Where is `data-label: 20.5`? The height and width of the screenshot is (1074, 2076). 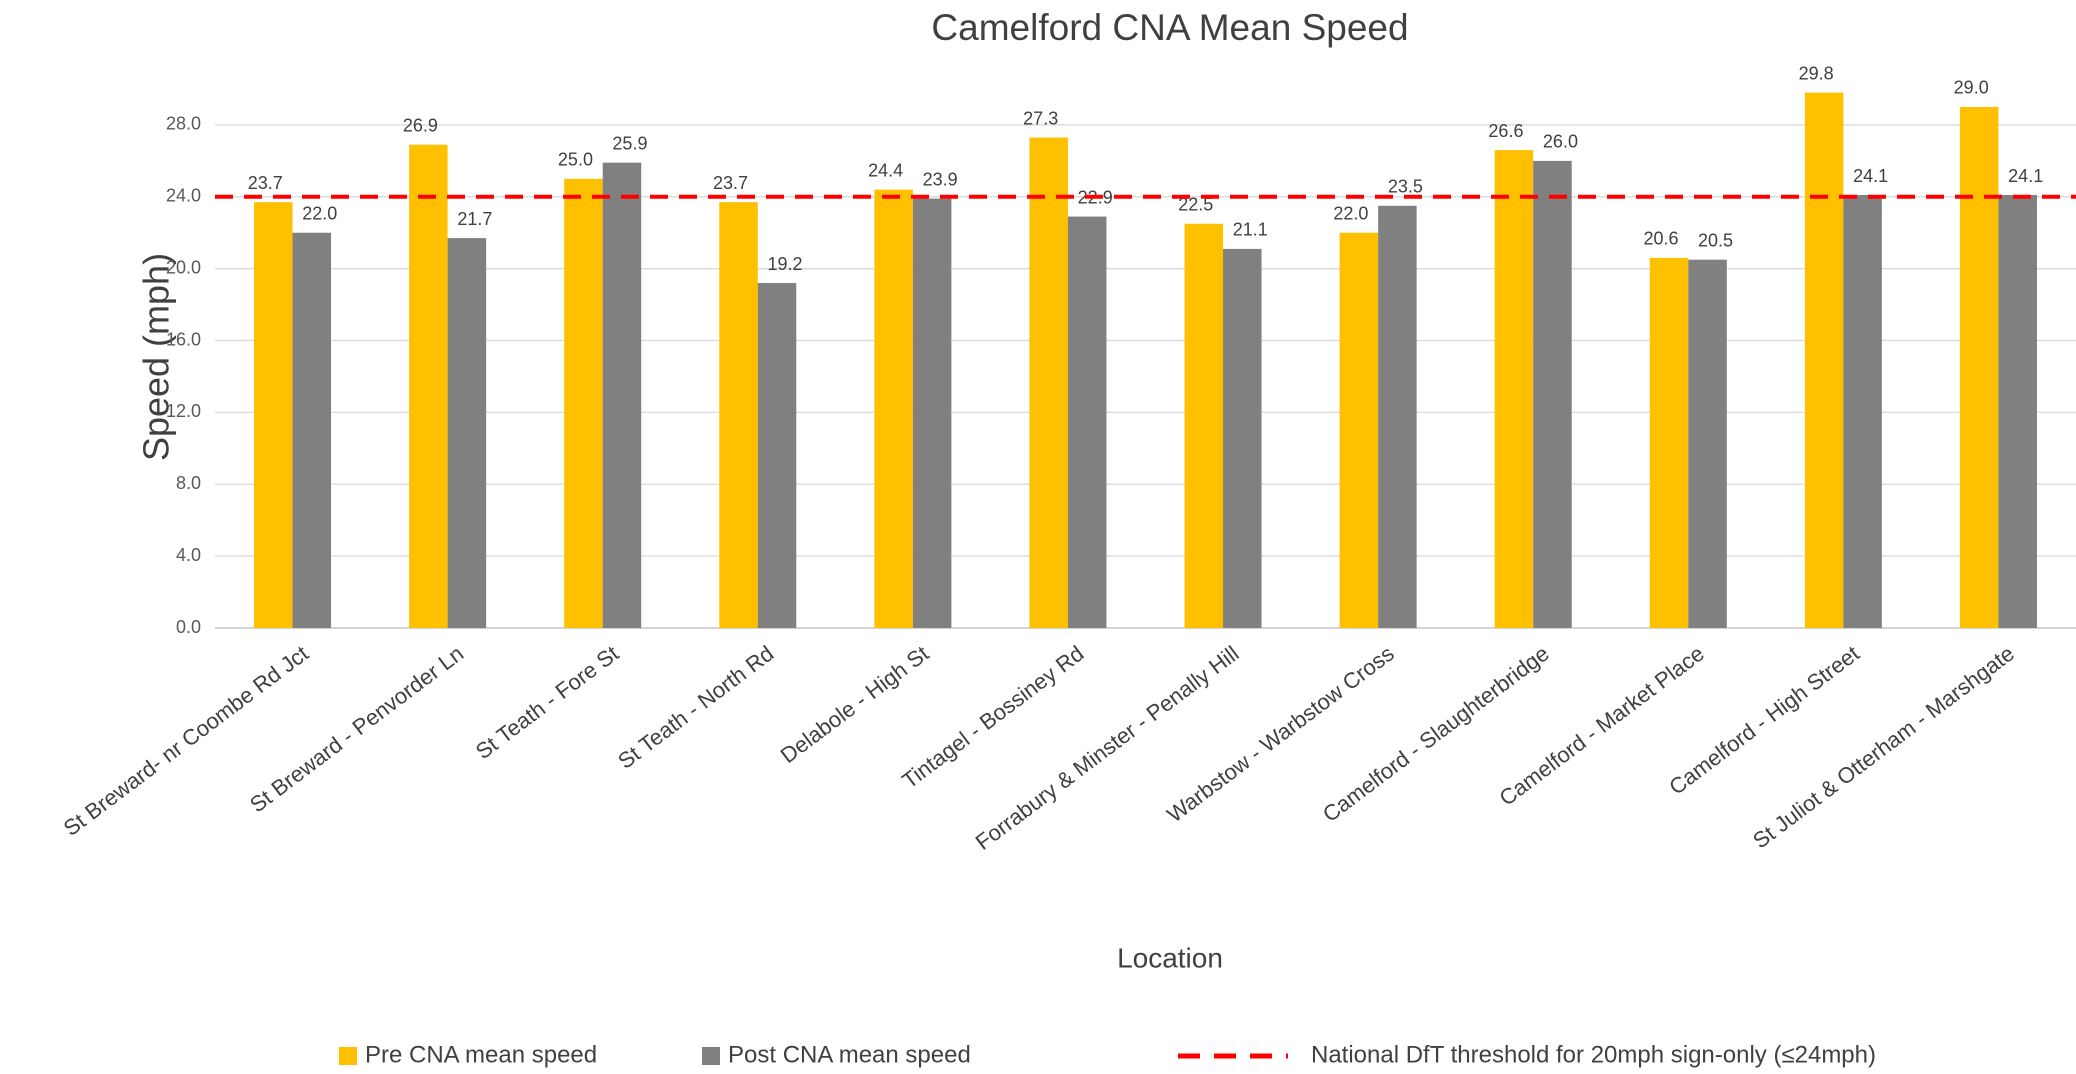 data-label: 20.5 is located at coordinates (1715, 240).